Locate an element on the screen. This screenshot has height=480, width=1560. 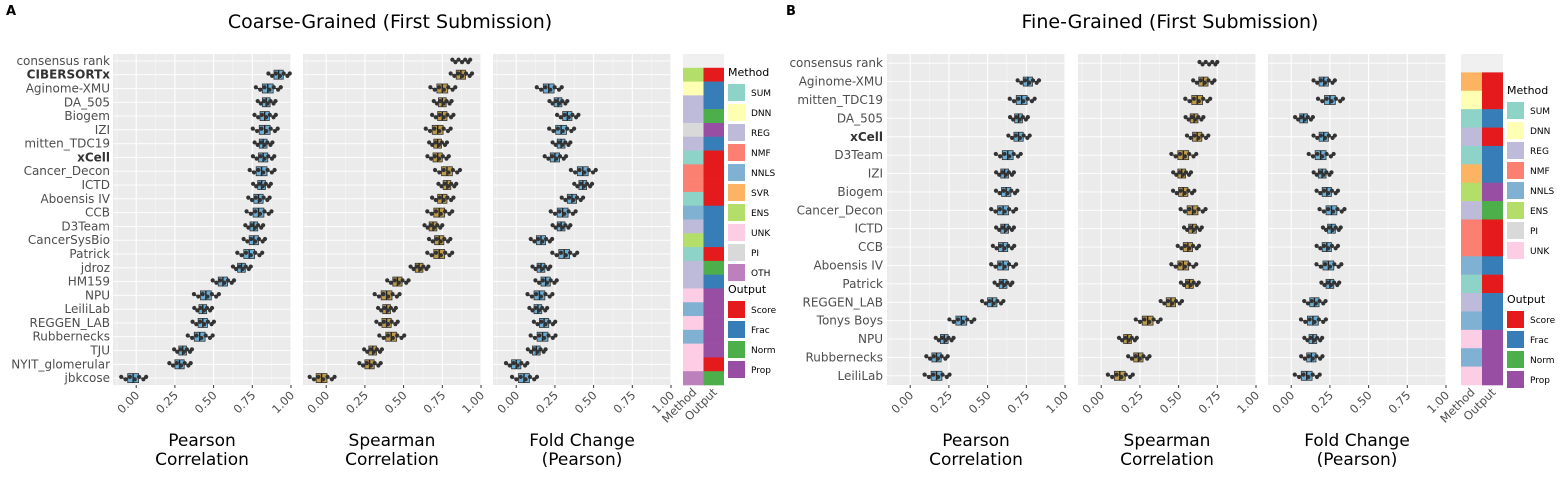
panel-a-legend-method-label: NNLS is located at coordinates (763, 174).